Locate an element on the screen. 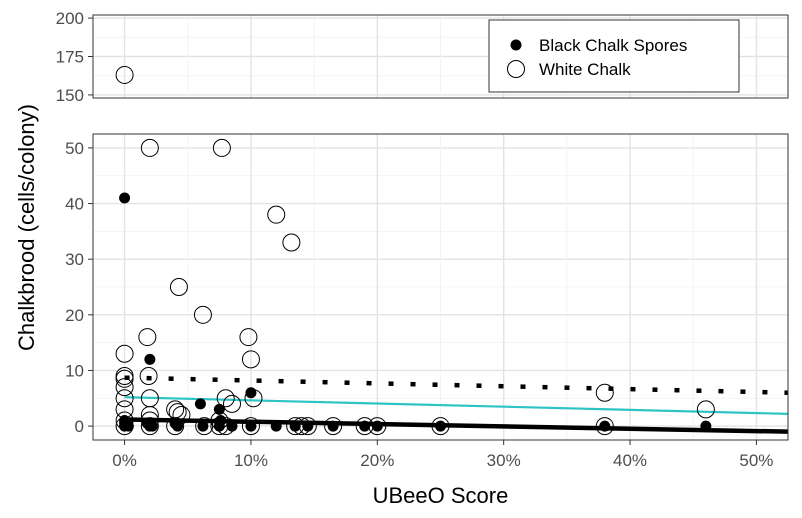 This screenshot has height=518, width=802. y-tick-label: 200 is located at coordinates (70, 18).